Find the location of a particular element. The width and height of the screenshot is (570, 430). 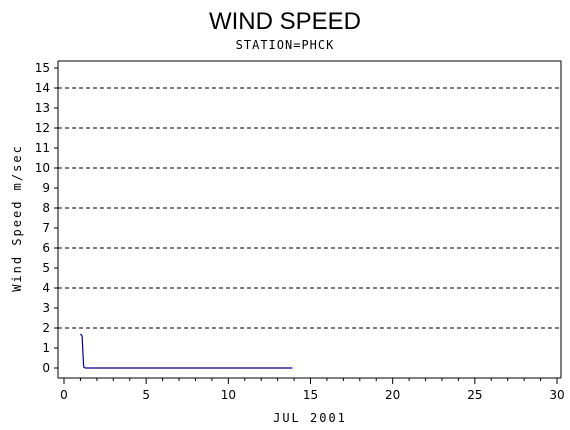

y-tick-label-0: 0 is located at coordinates (46, 368).